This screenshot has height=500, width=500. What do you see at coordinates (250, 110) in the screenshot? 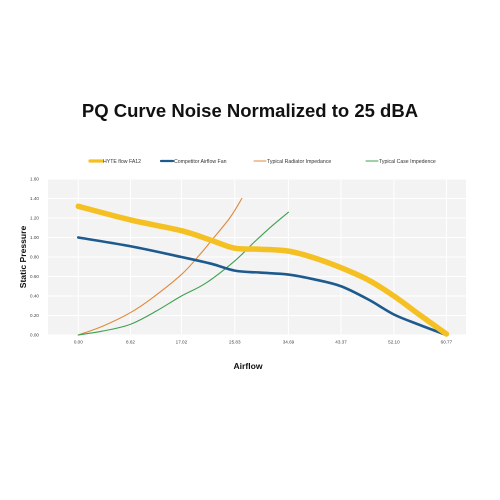
I see `chart-title: PQ Curve Noise Normalized to 25 dBA` at bounding box center [250, 110].